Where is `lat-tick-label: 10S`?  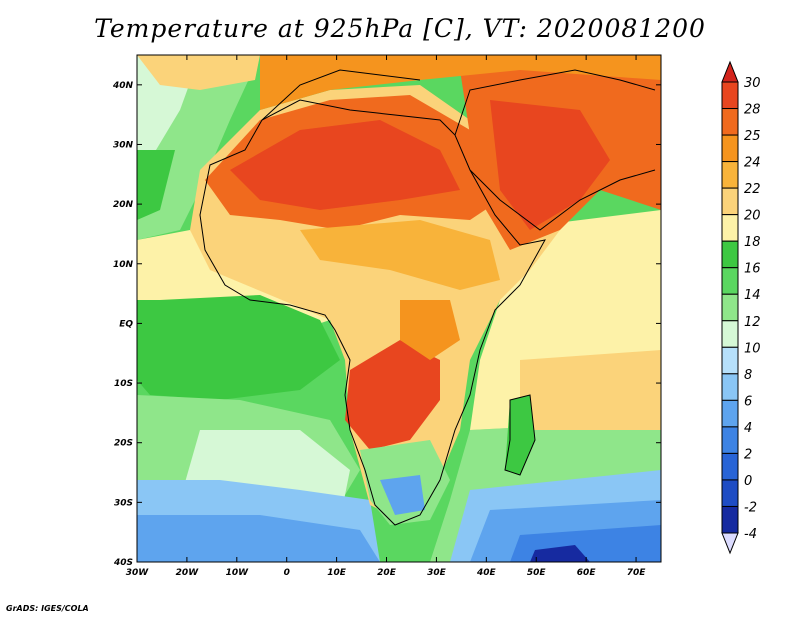 lat-tick-label: 10S is located at coordinates (123, 384).